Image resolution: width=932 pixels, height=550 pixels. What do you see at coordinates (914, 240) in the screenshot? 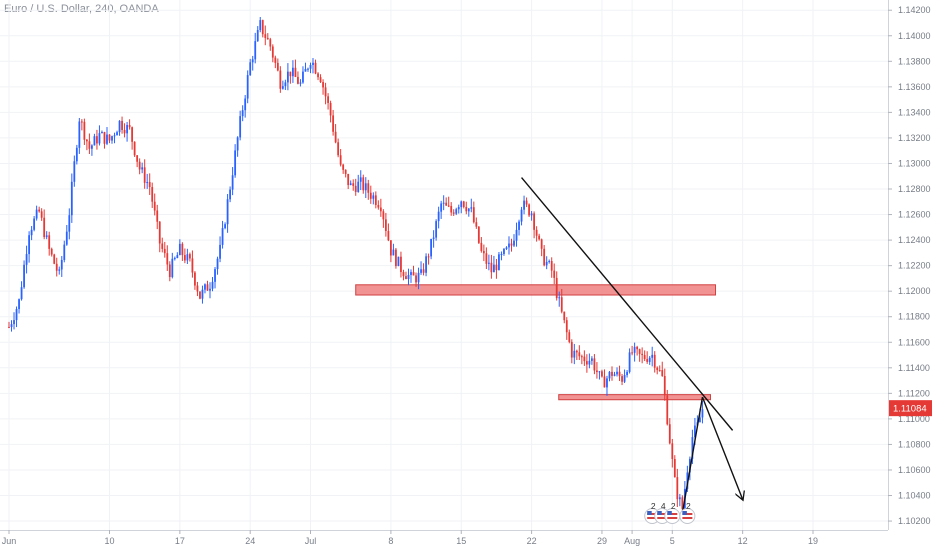
I see `price-tick-label: 1.12400` at bounding box center [914, 240].